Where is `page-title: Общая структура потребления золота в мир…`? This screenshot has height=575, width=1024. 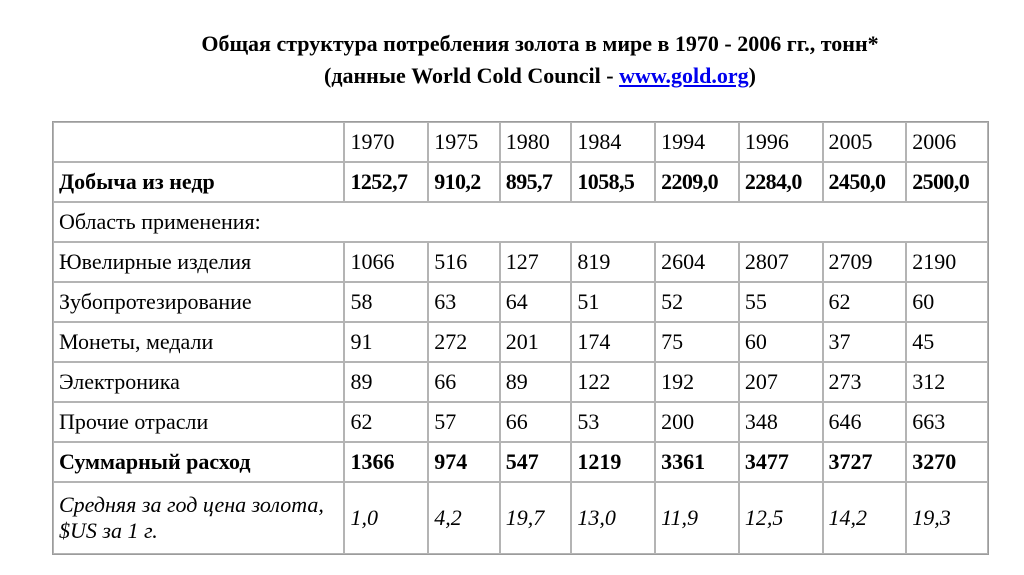
page-title: Общая структура потребления золота в мир… is located at coordinates (512, 44).